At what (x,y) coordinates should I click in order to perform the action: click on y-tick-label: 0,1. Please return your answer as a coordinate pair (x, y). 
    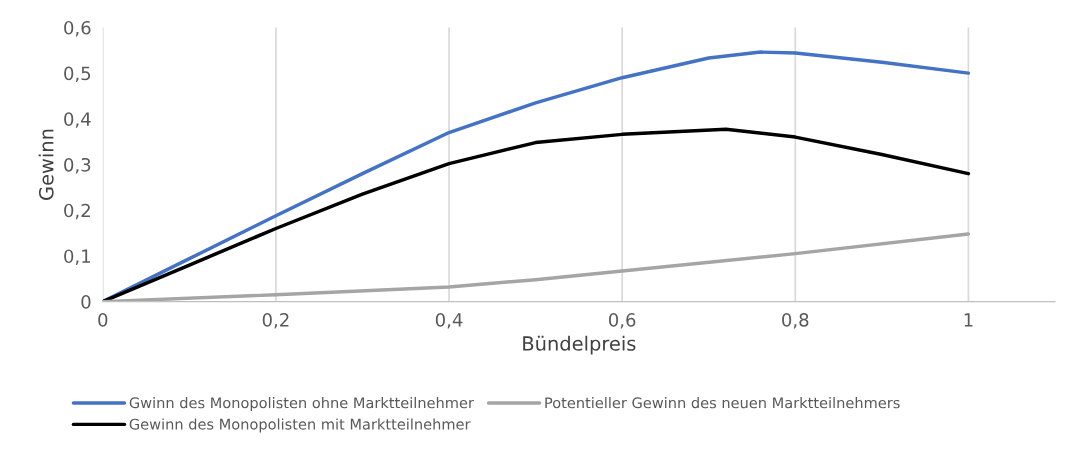
    Looking at the image, I should click on (77, 257).